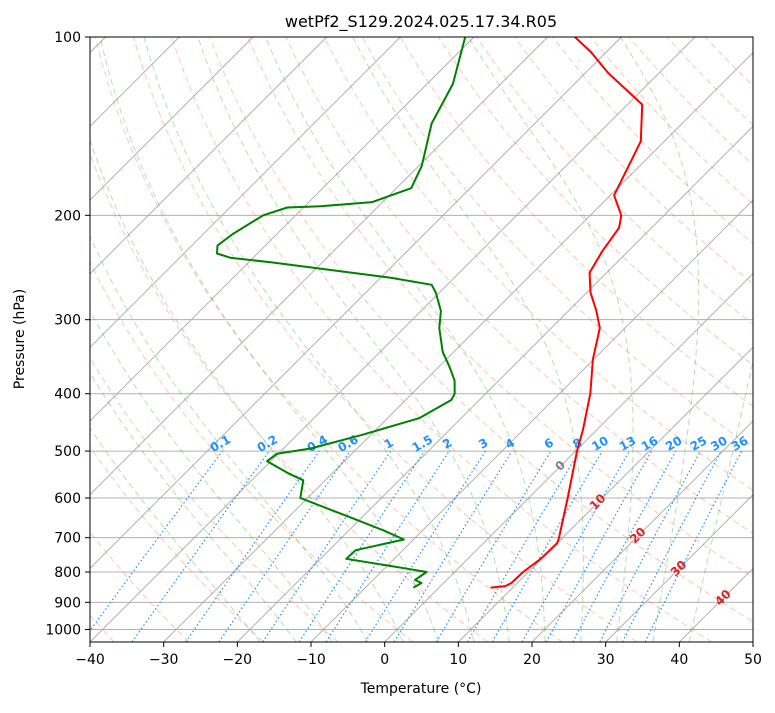 This screenshot has width=775, height=713. I want to click on x-tick-label: −40, so click(90, 660).